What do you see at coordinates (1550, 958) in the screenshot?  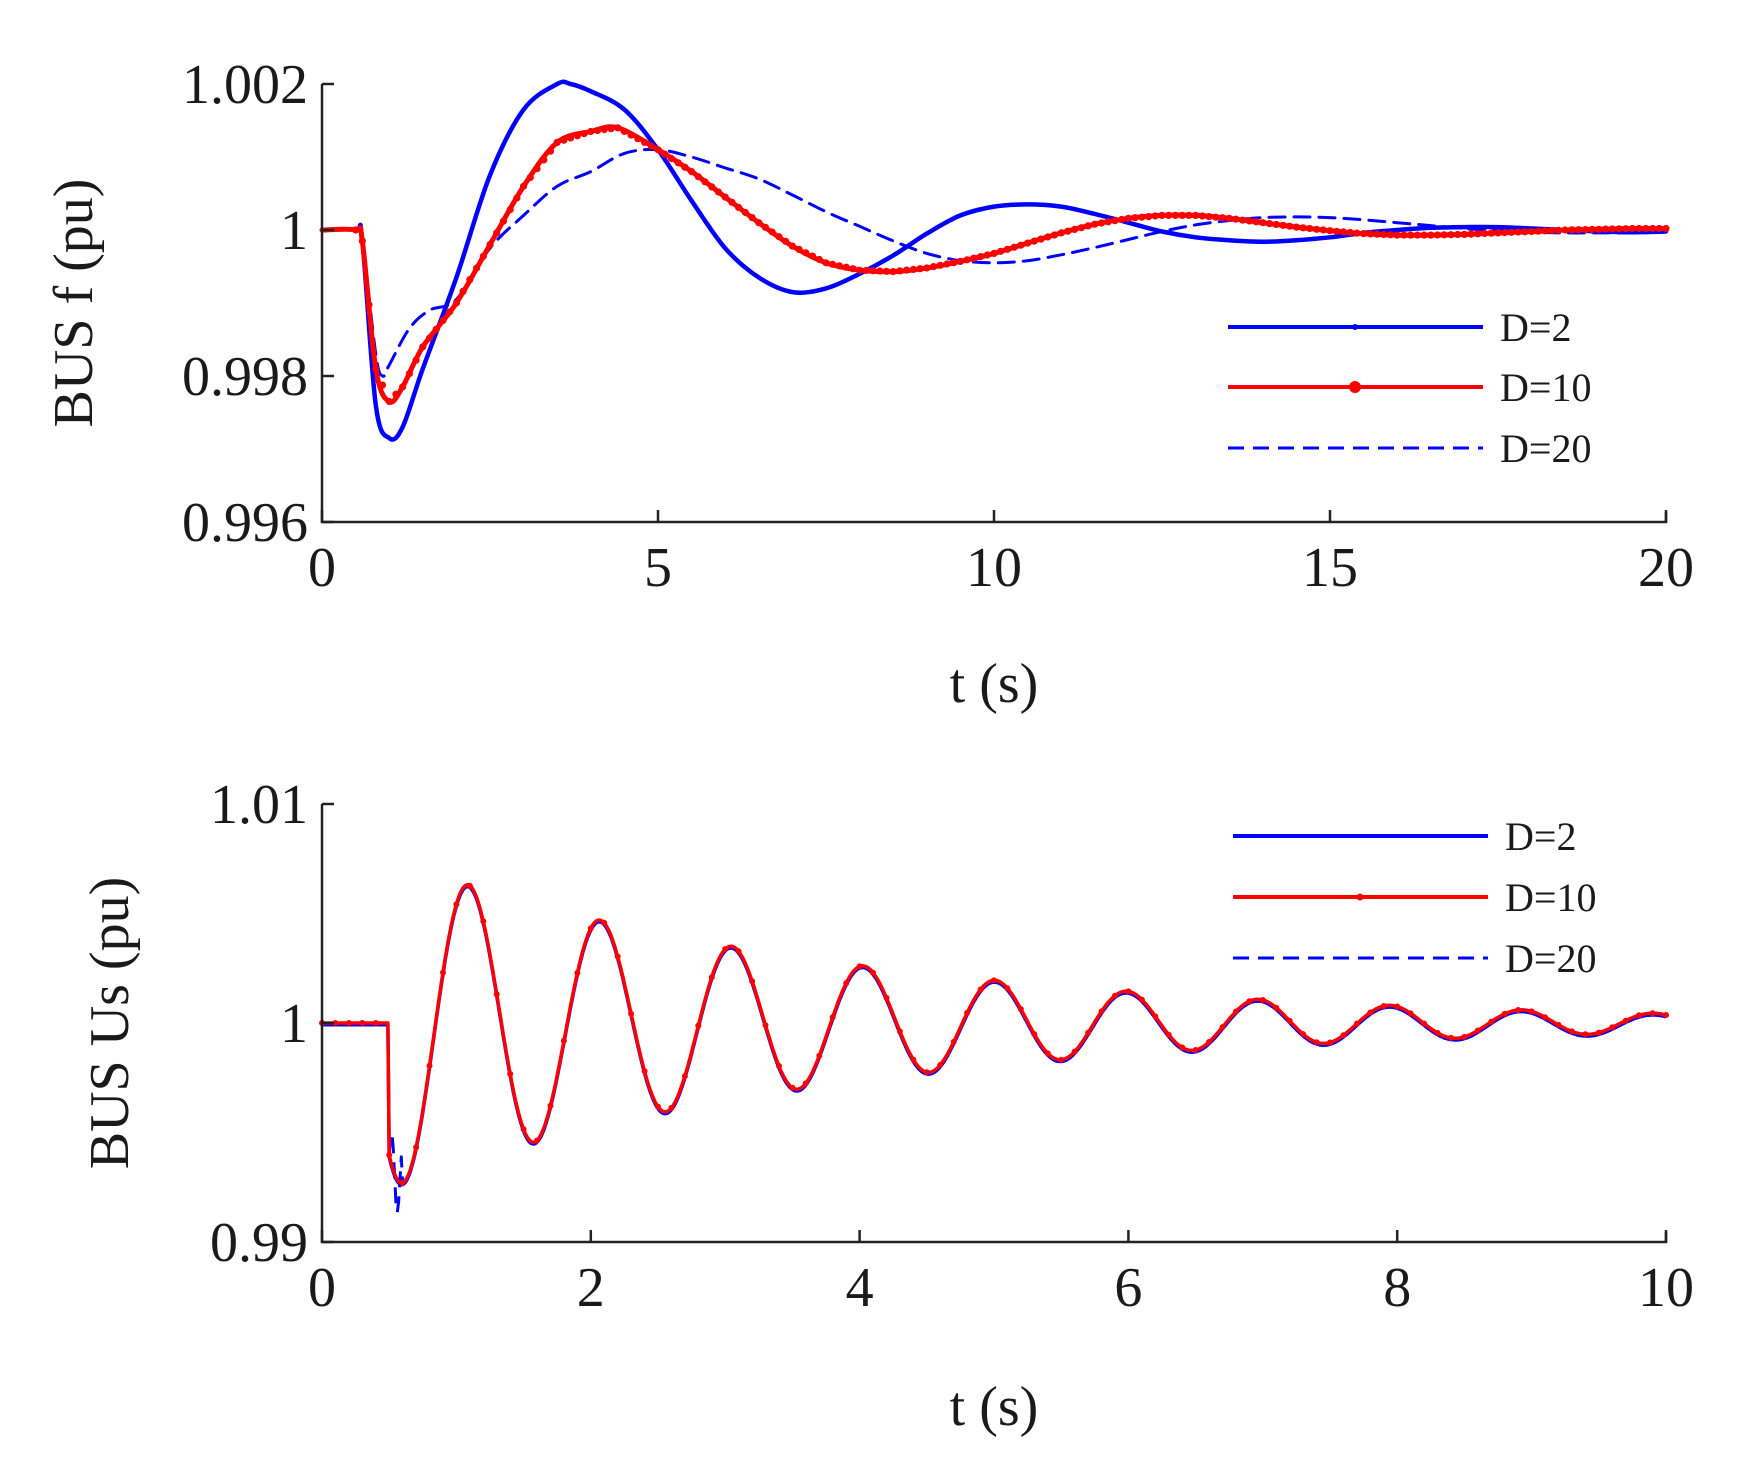 I see `legend-label-d20: D=20` at bounding box center [1550, 958].